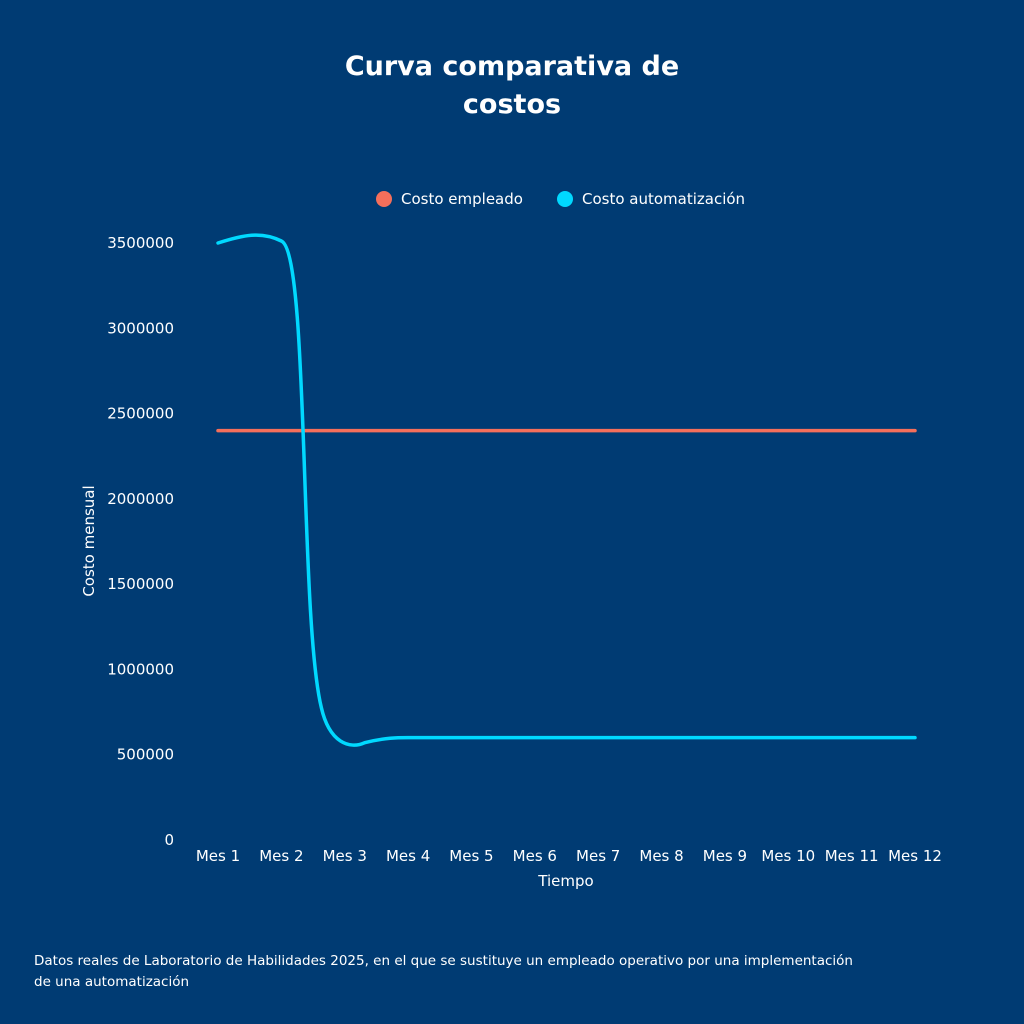 This screenshot has height=1024, width=1024. What do you see at coordinates (218, 856) in the screenshot?
I see `x-tick-label: Mes 1` at bounding box center [218, 856].